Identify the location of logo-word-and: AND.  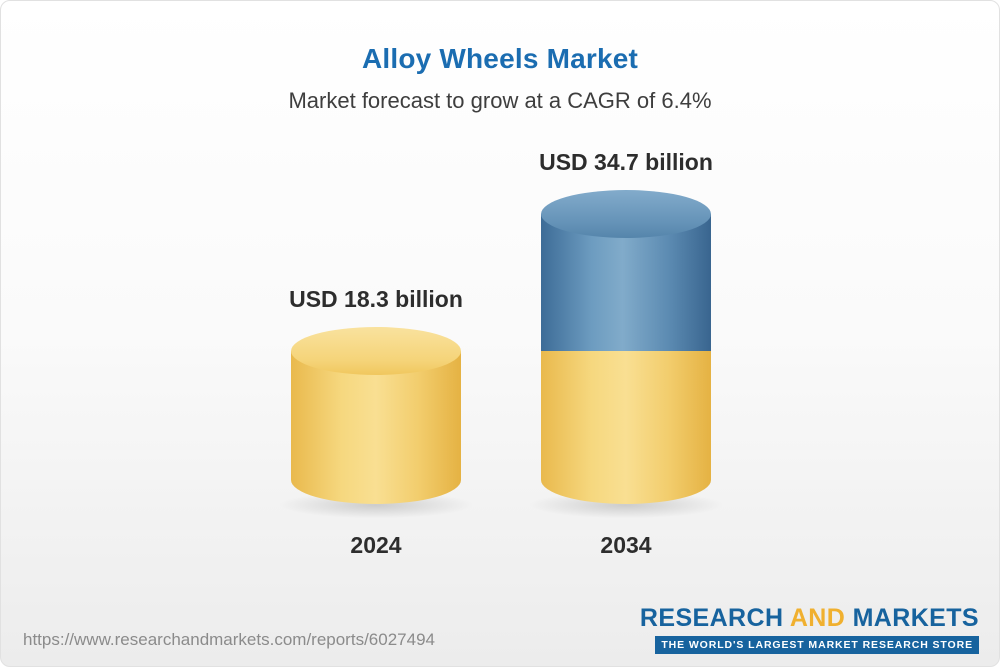
(817, 618).